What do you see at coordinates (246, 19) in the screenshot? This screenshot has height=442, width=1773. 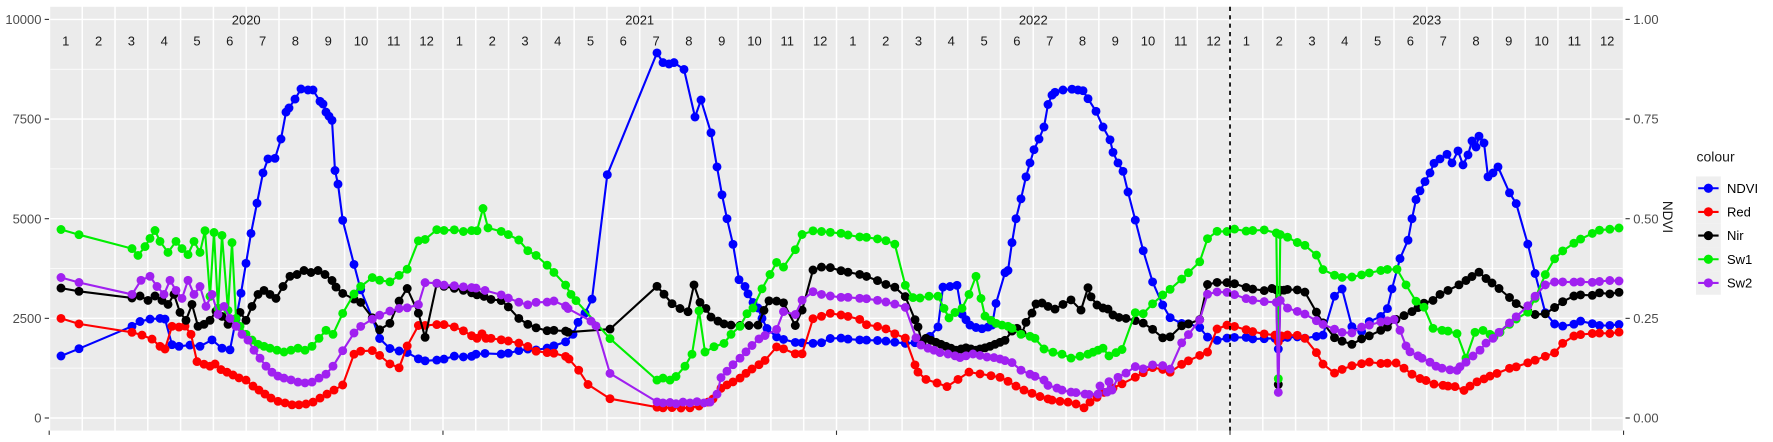 I see `svg-text: 2020` at bounding box center [246, 19].